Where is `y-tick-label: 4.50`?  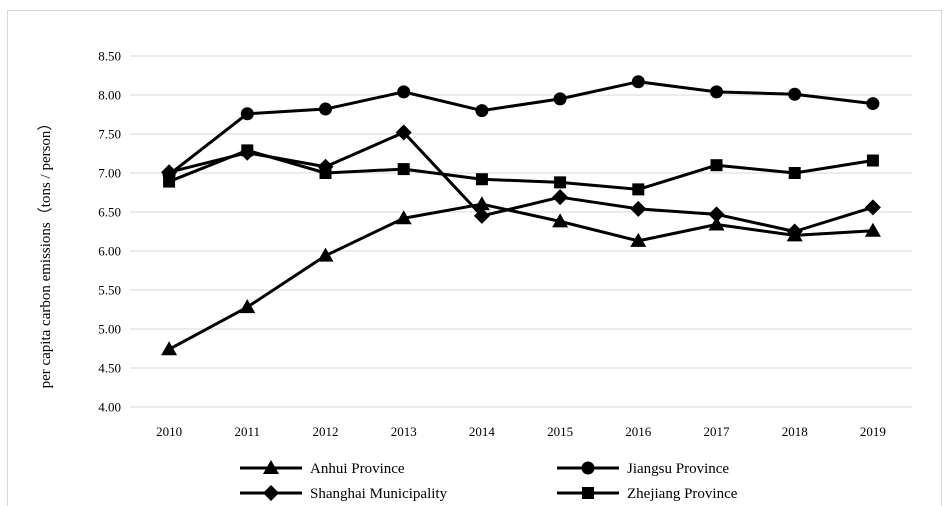 y-tick-label: 4.50 is located at coordinates (109, 368).